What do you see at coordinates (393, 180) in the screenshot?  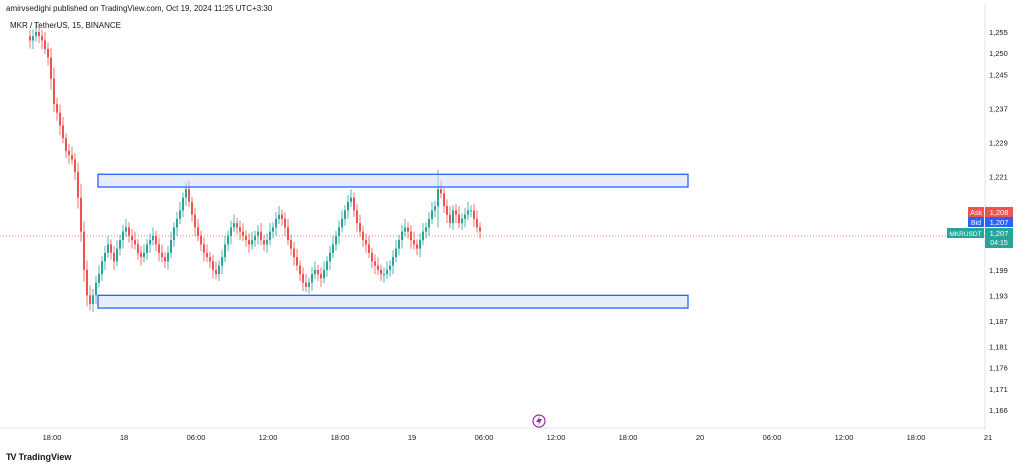 I see `zone-resistance` at bounding box center [393, 180].